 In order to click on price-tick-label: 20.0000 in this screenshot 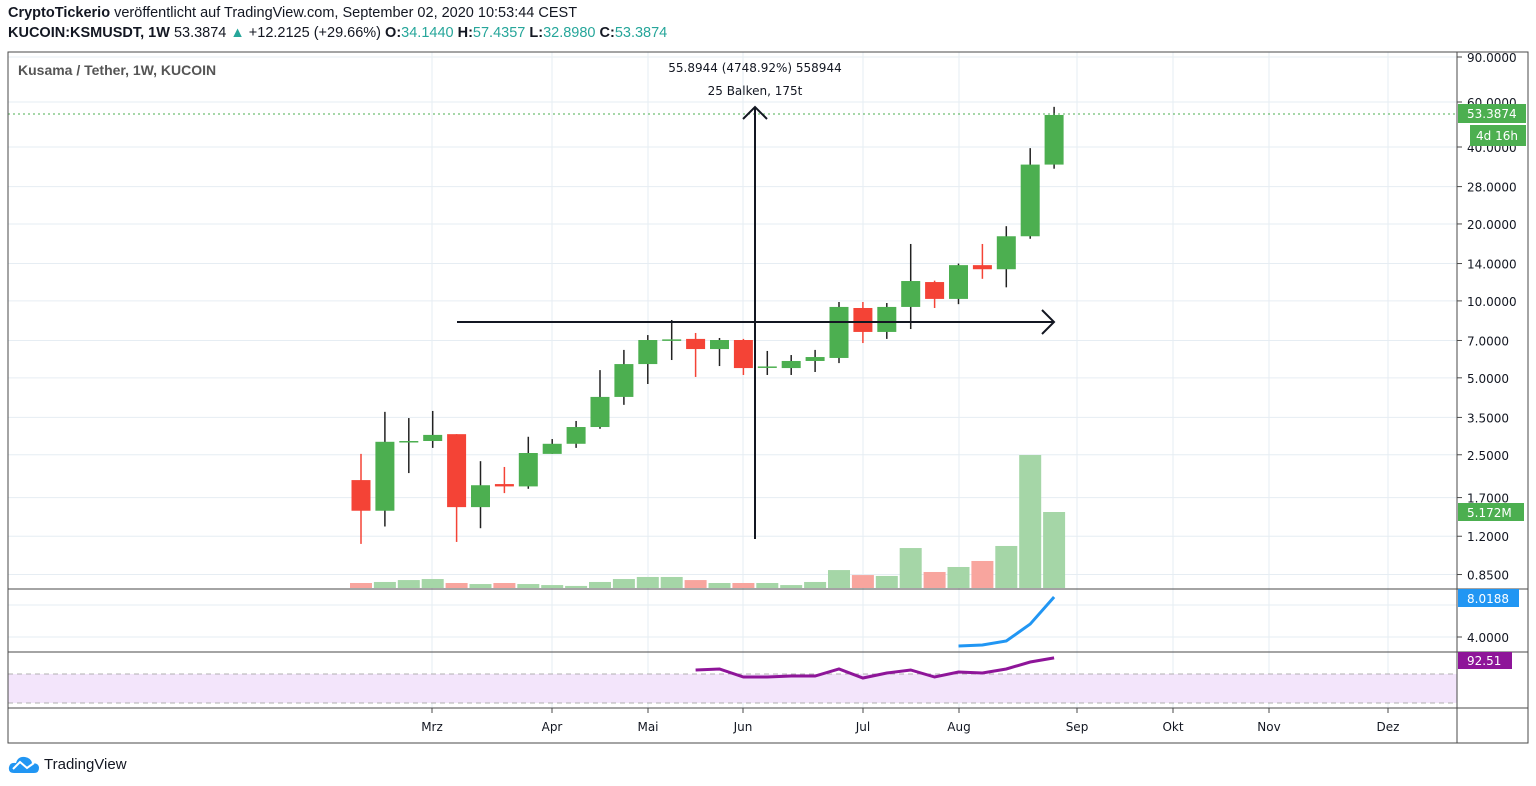, I will do `click(1492, 225)`.